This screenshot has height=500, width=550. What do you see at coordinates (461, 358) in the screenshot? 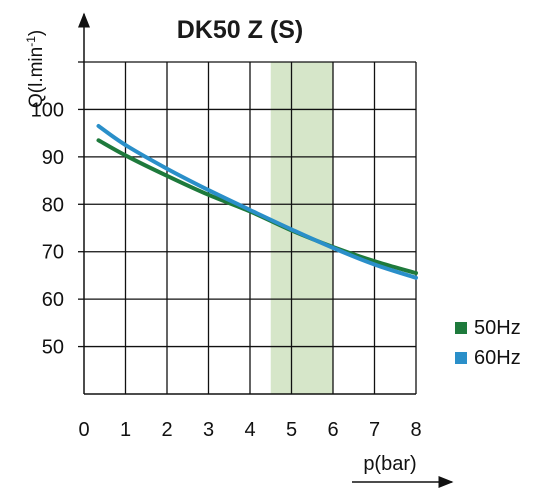
I see `legend-swatch-60hz` at bounding box center [461, 358].